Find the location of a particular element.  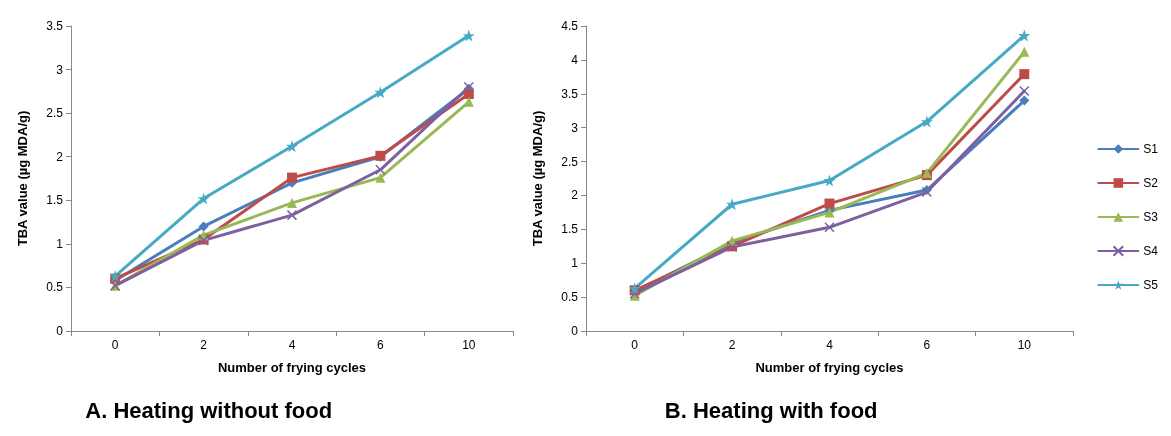

legend-label: S4 is located at coordinates (1151, 251).